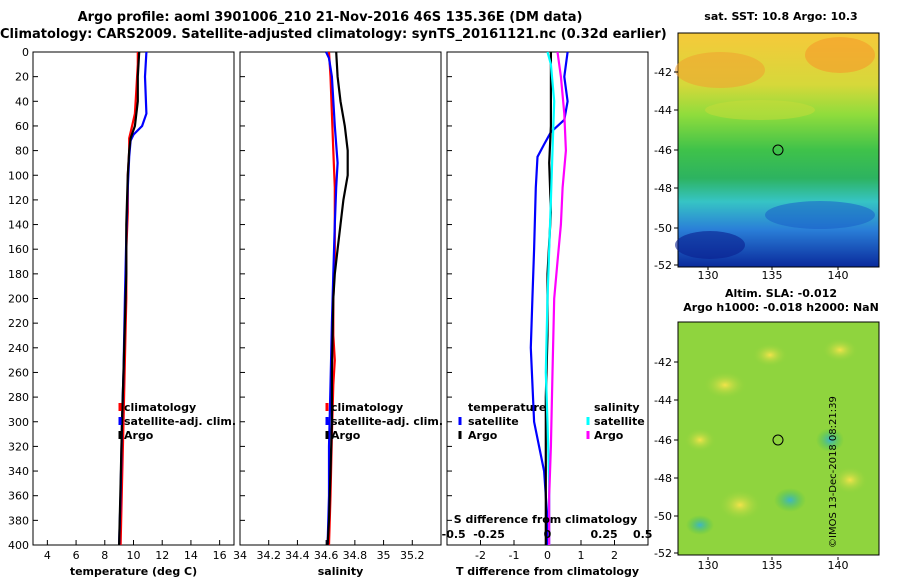 The image size is (900, 580). What do you see at coordinates (22, 101) in the screenshot?
I see `y-tick-label: 40` at bounding box center [22, 101].